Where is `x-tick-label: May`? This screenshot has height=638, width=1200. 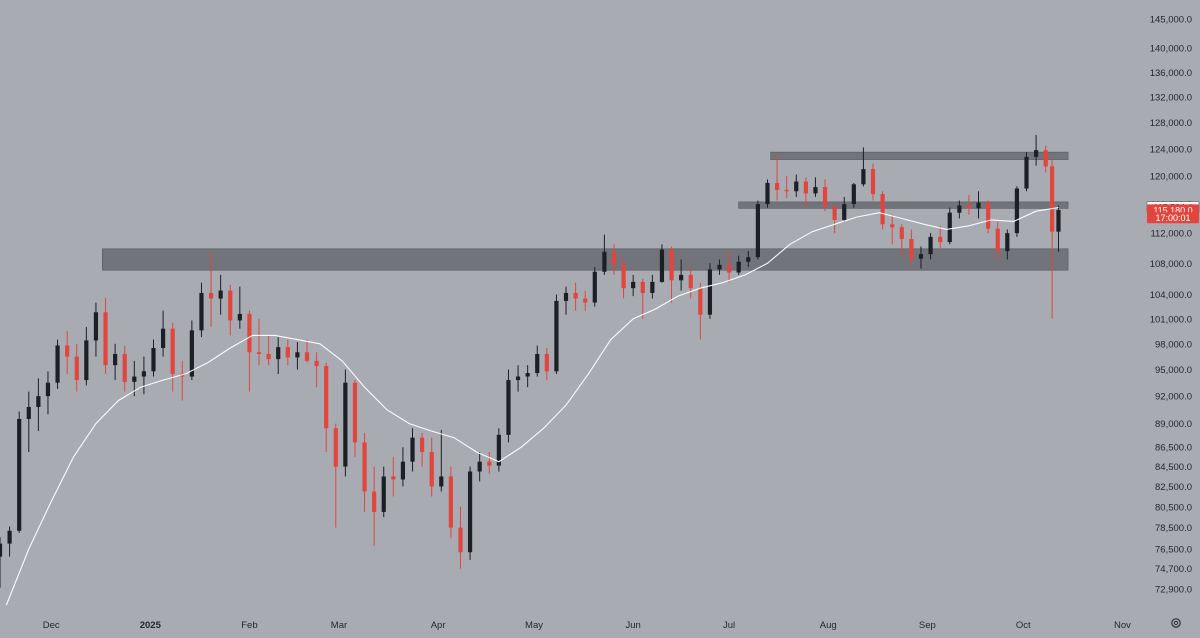 x-tick-label: May is located at coordinates (534, 625).